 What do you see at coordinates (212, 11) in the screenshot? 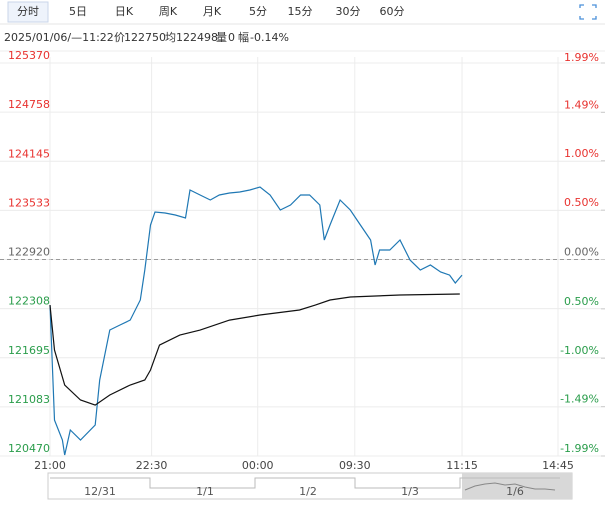
I see `tab: 月K` at bounding box center [212, 11].